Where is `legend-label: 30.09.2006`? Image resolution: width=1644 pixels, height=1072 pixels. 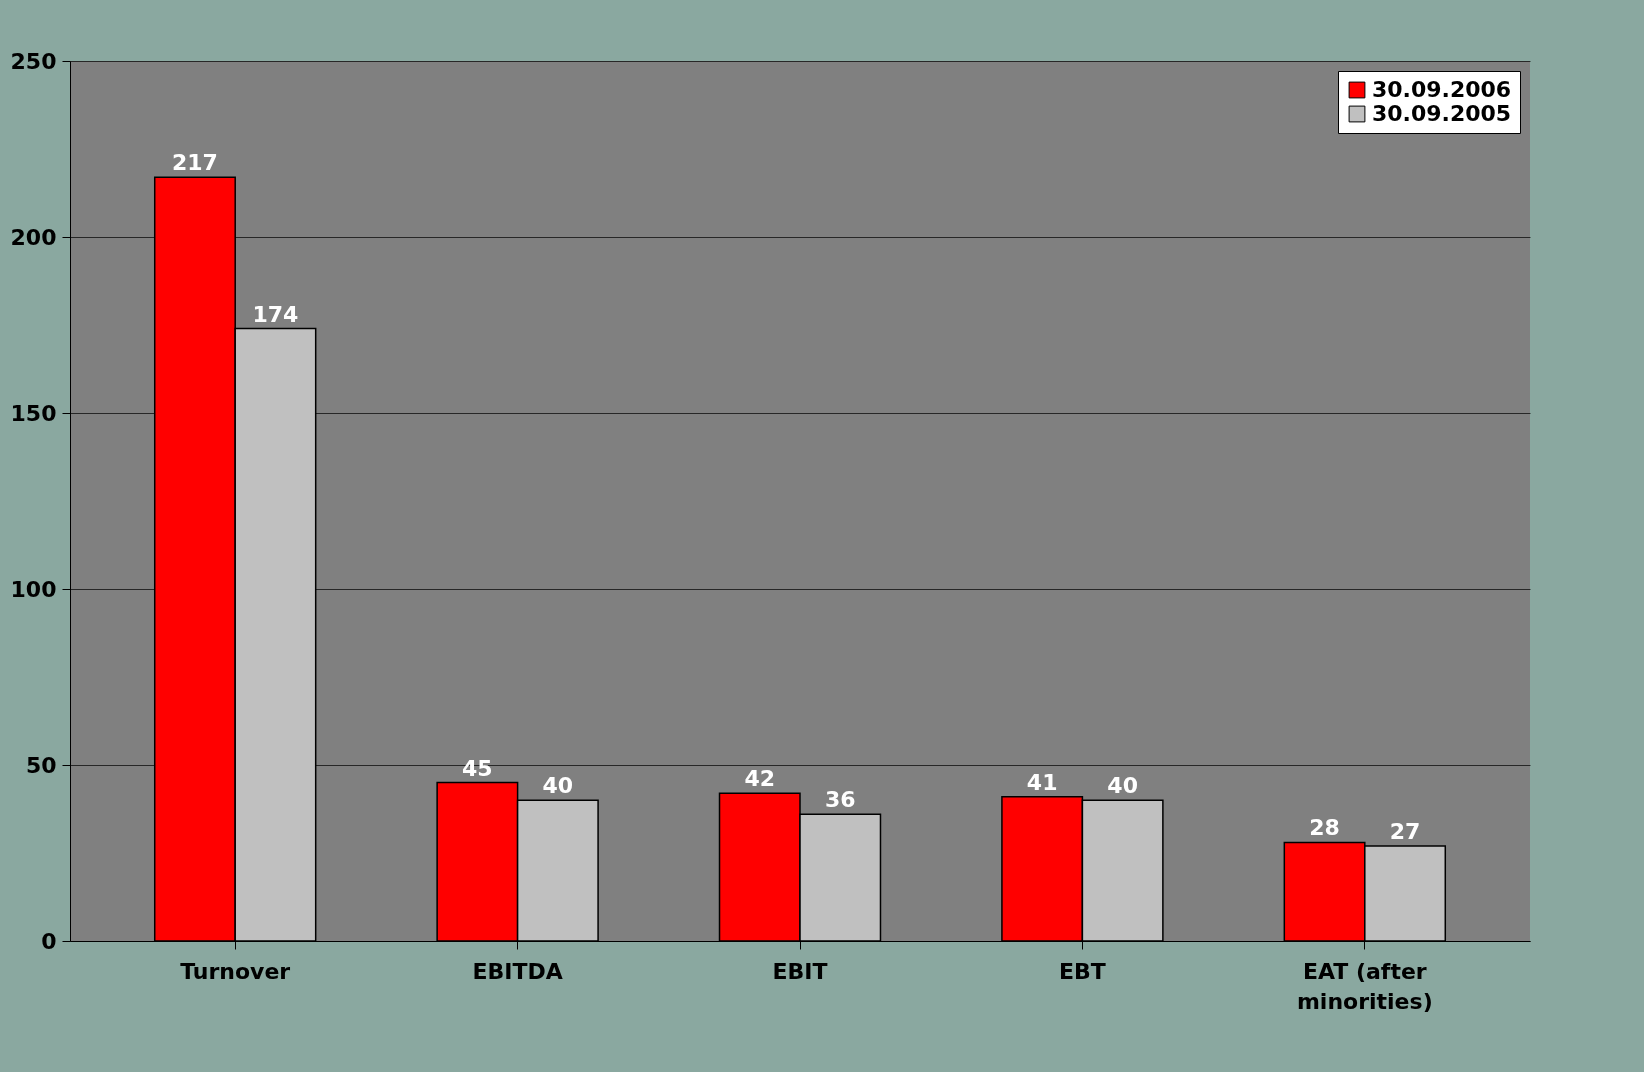
legend-label: 30.09.2006 is located at coordinates (1442, 89).